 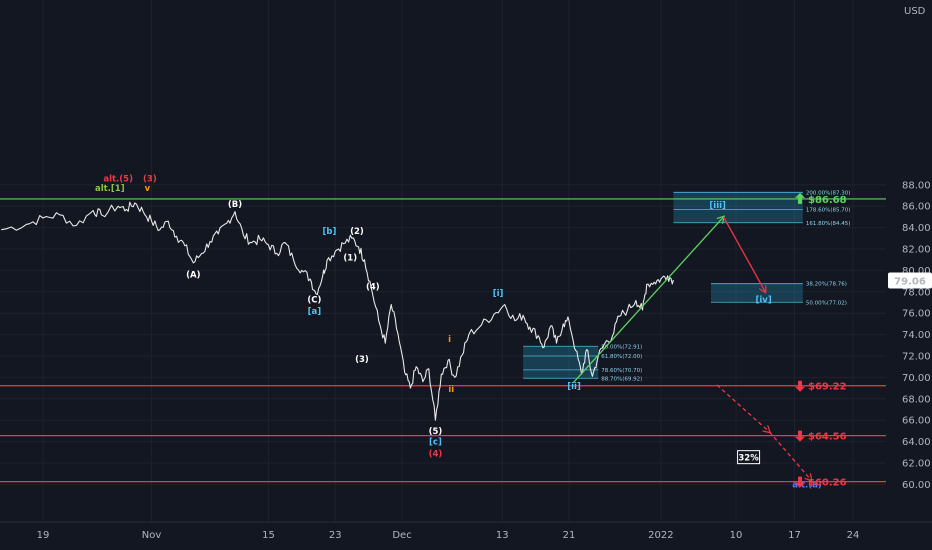 What do you see at coordinates (502, 535) in the screenshot?
I see `x-tick-label: 13` at bounding box center [502, 535].